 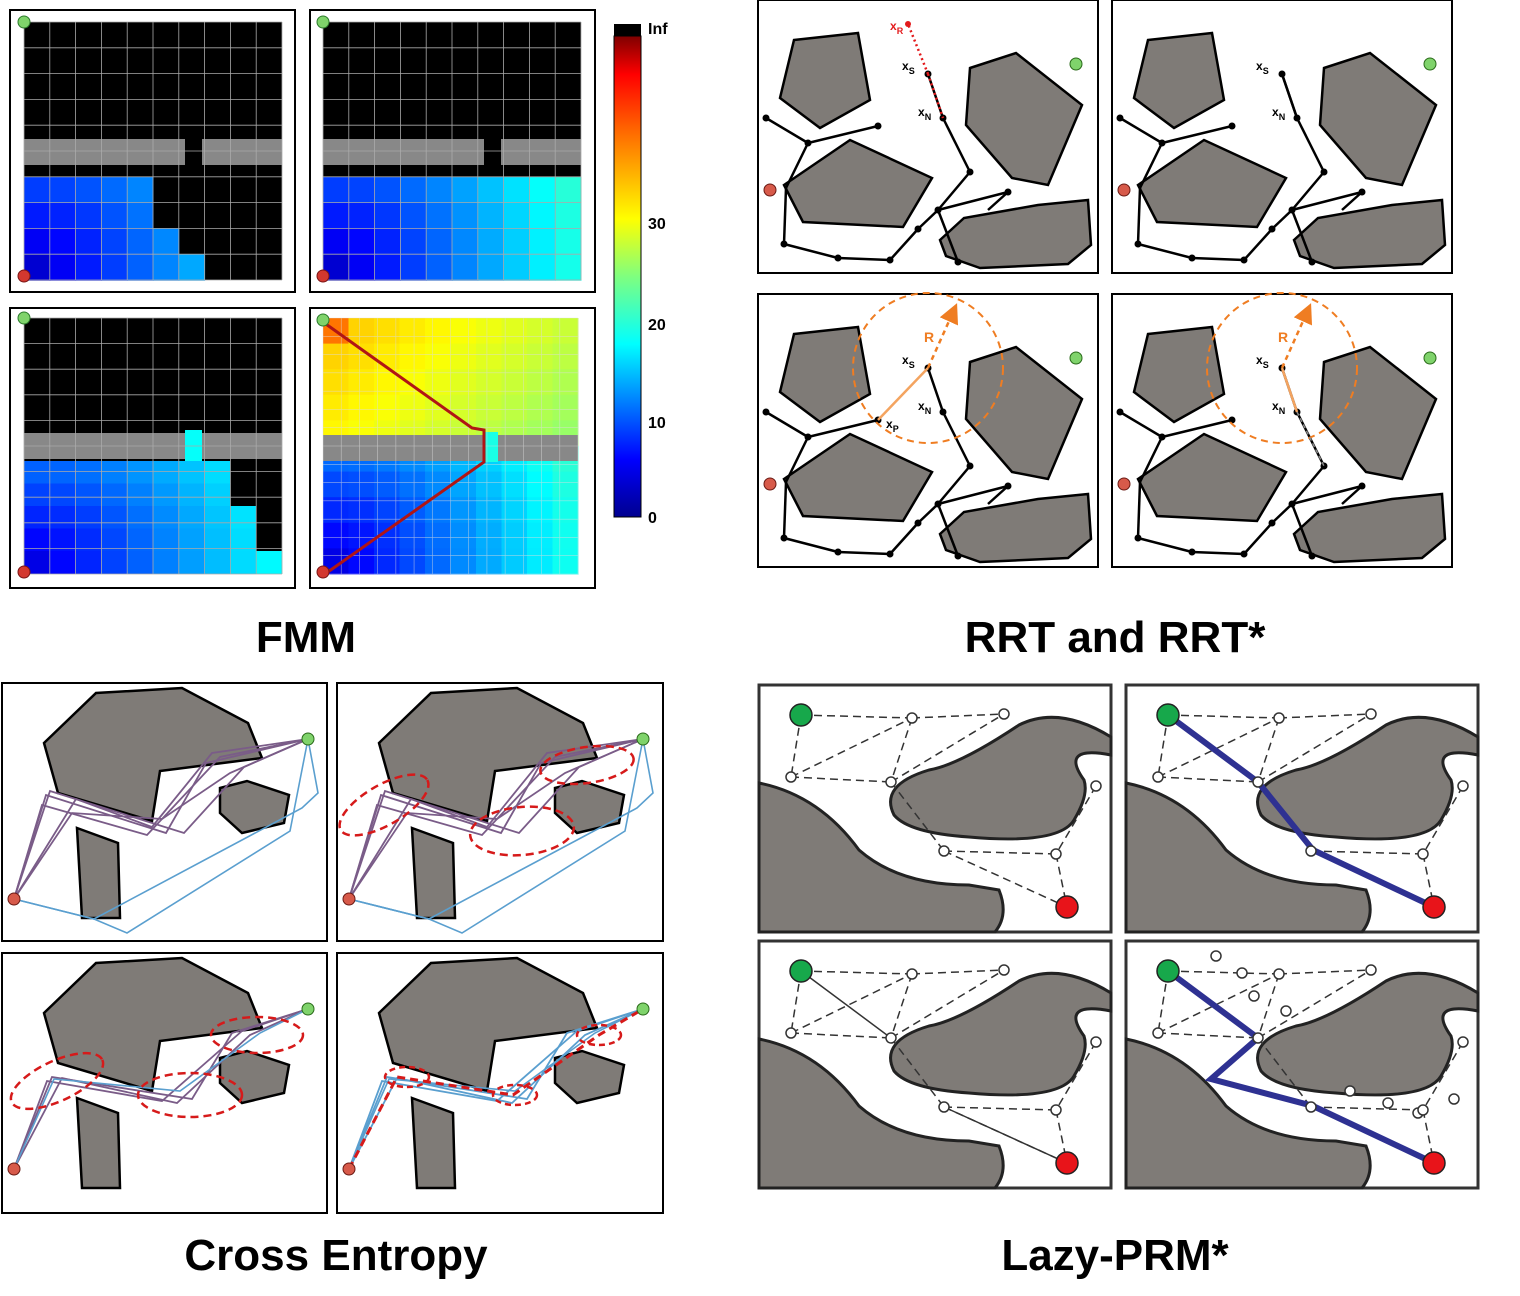 I want to click on colorbar-tick-inf: Inf, so click(x=658, y=29).